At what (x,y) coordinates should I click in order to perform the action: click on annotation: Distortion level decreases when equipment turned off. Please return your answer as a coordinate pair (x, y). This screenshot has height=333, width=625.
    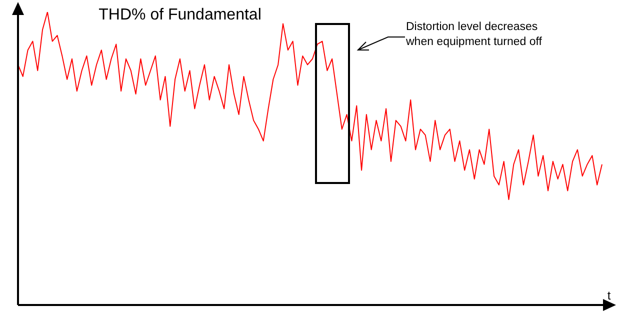
    Looking at the image, I should click on (474, 35).